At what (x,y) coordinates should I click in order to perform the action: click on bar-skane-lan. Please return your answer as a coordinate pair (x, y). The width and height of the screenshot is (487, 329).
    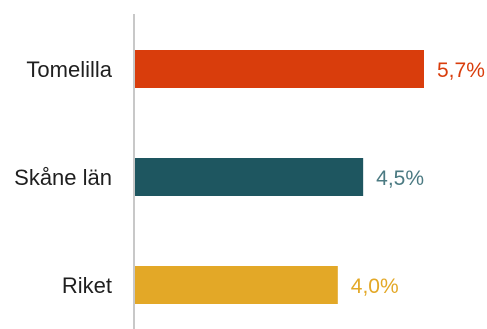
    Looking at the image, I should click on (249, 177).